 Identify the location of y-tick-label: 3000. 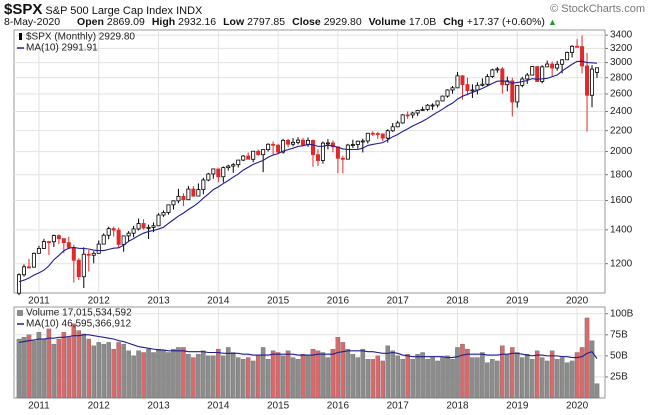
(621, 62).